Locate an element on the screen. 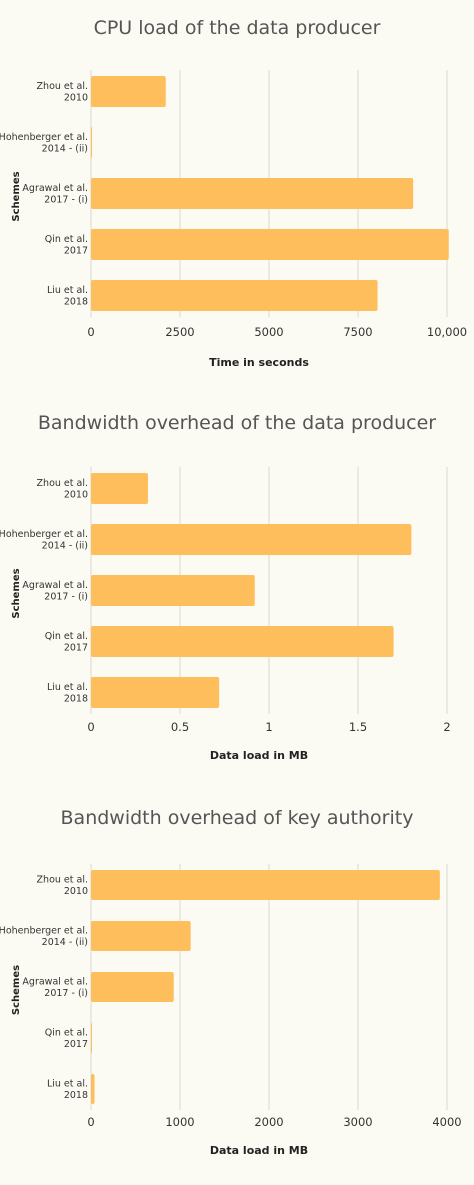 The width and height of the screenshot is (474, 1185). x-tick-label: 1000 is located at coordinates (179, 1122).